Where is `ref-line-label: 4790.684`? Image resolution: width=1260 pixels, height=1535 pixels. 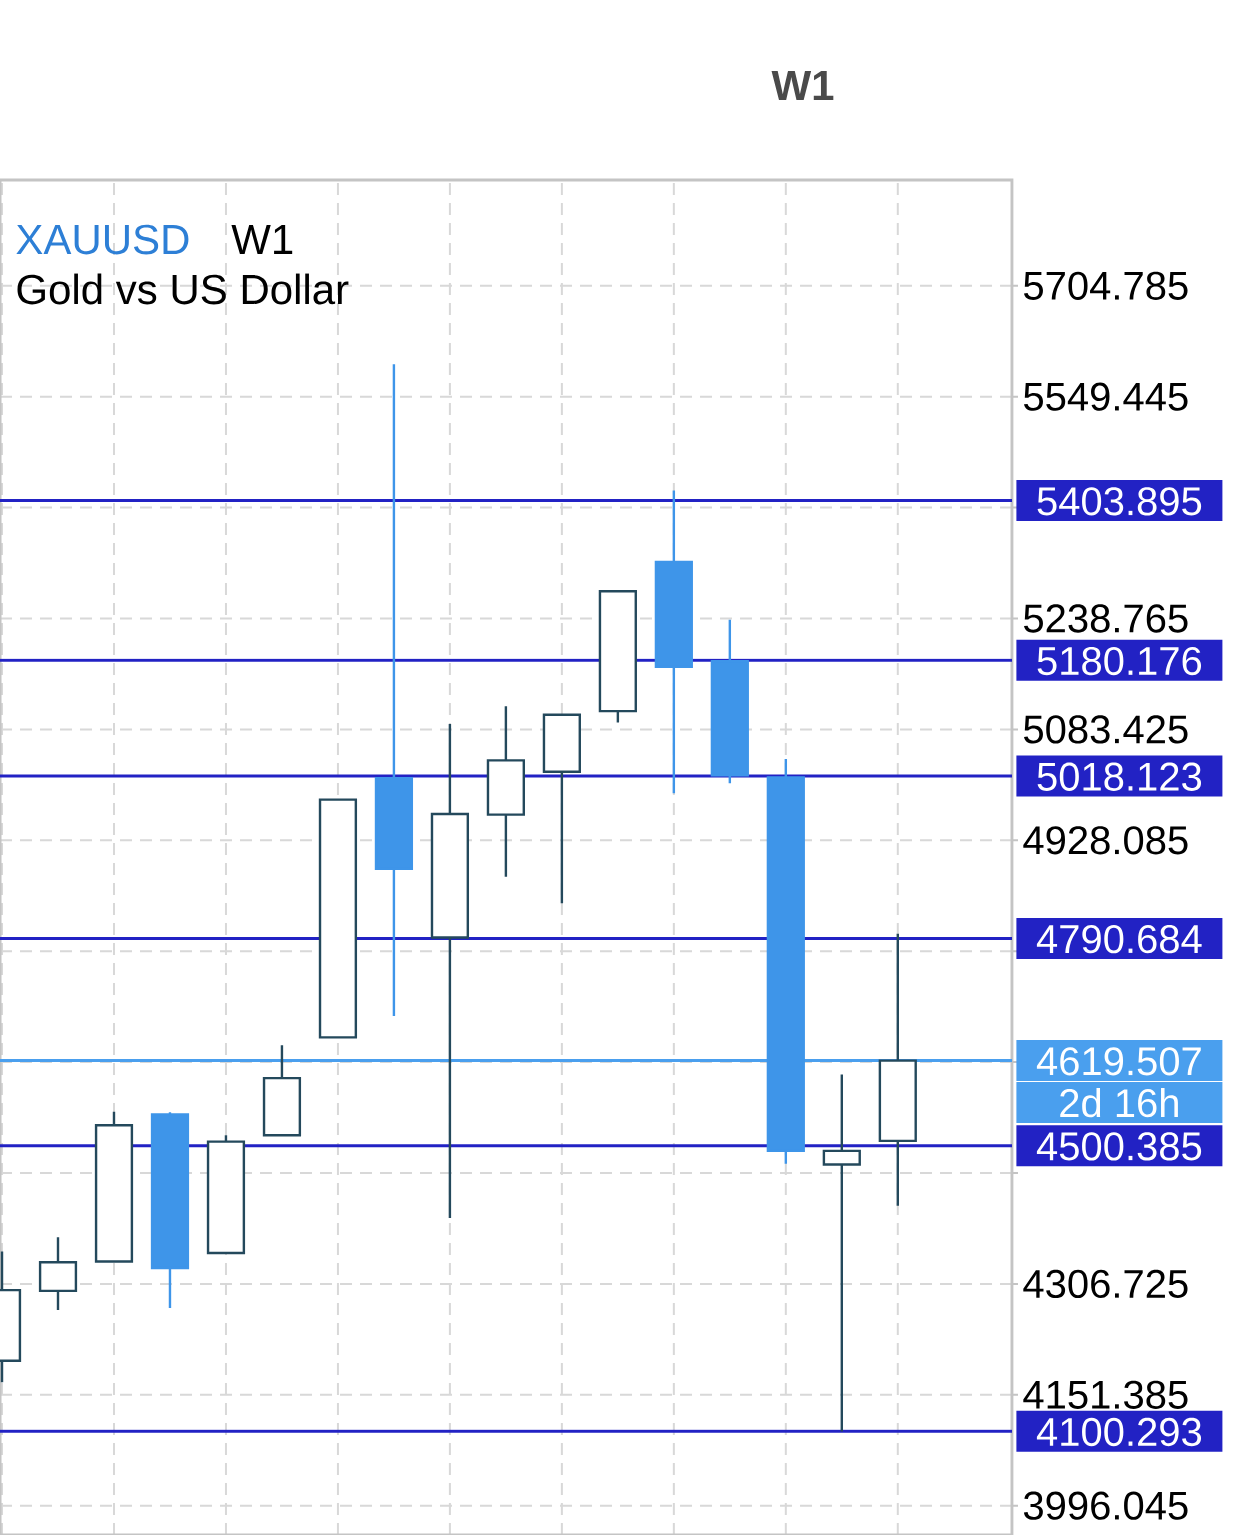
ref-line-label: 4790.684 is located at coordinates (1119, 939).